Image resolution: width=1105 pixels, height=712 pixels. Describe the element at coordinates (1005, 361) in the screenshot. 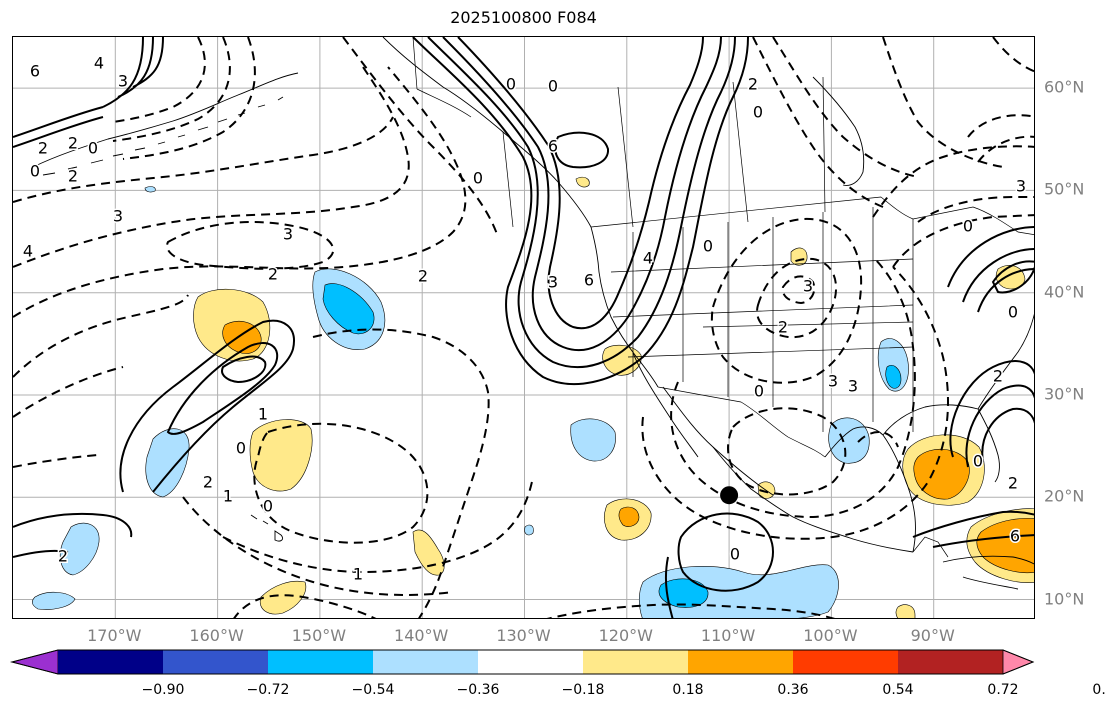

I see `coastline-east` at that location.